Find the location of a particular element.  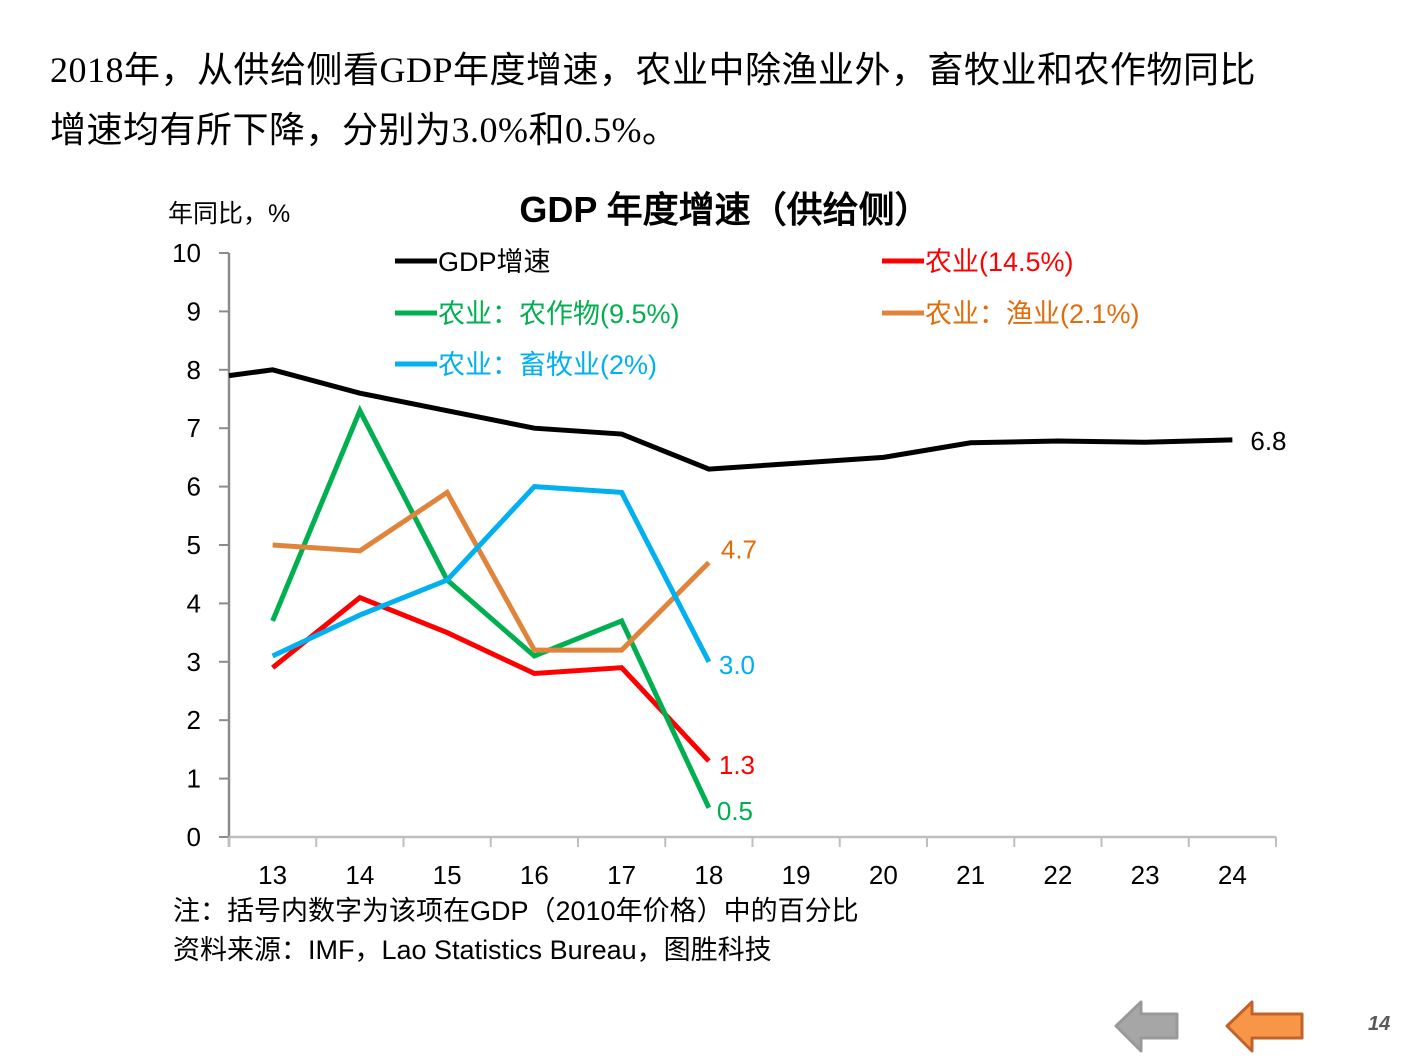

y-axis-label: 年同比，% is located at coordinates (229, 214).